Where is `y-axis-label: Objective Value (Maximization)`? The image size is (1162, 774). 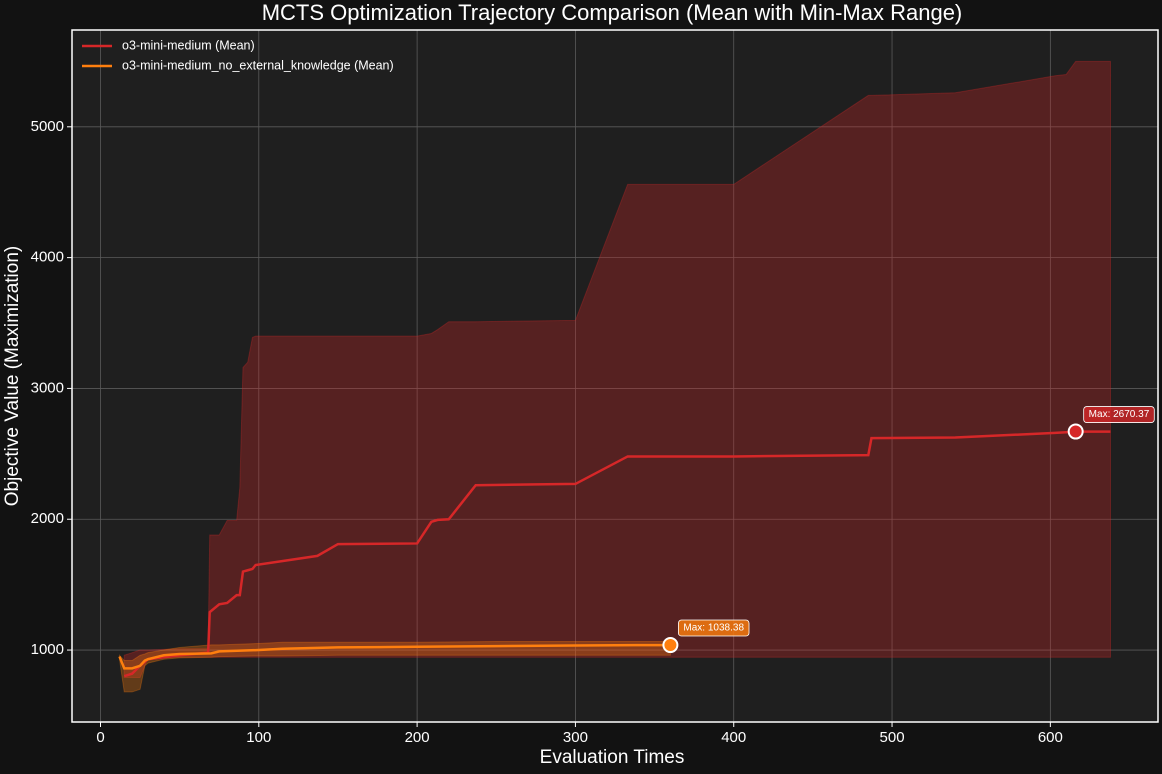 y-axis-label: Objective Value (Maximization) is located at coordinates (12, 376).